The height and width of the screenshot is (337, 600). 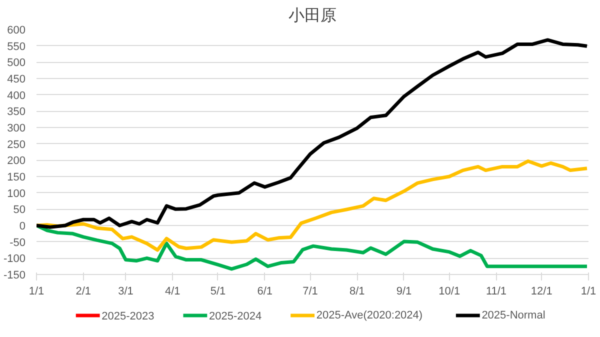 I want to click on legend-label: 2025-Normal, so click(x=514, y=316).